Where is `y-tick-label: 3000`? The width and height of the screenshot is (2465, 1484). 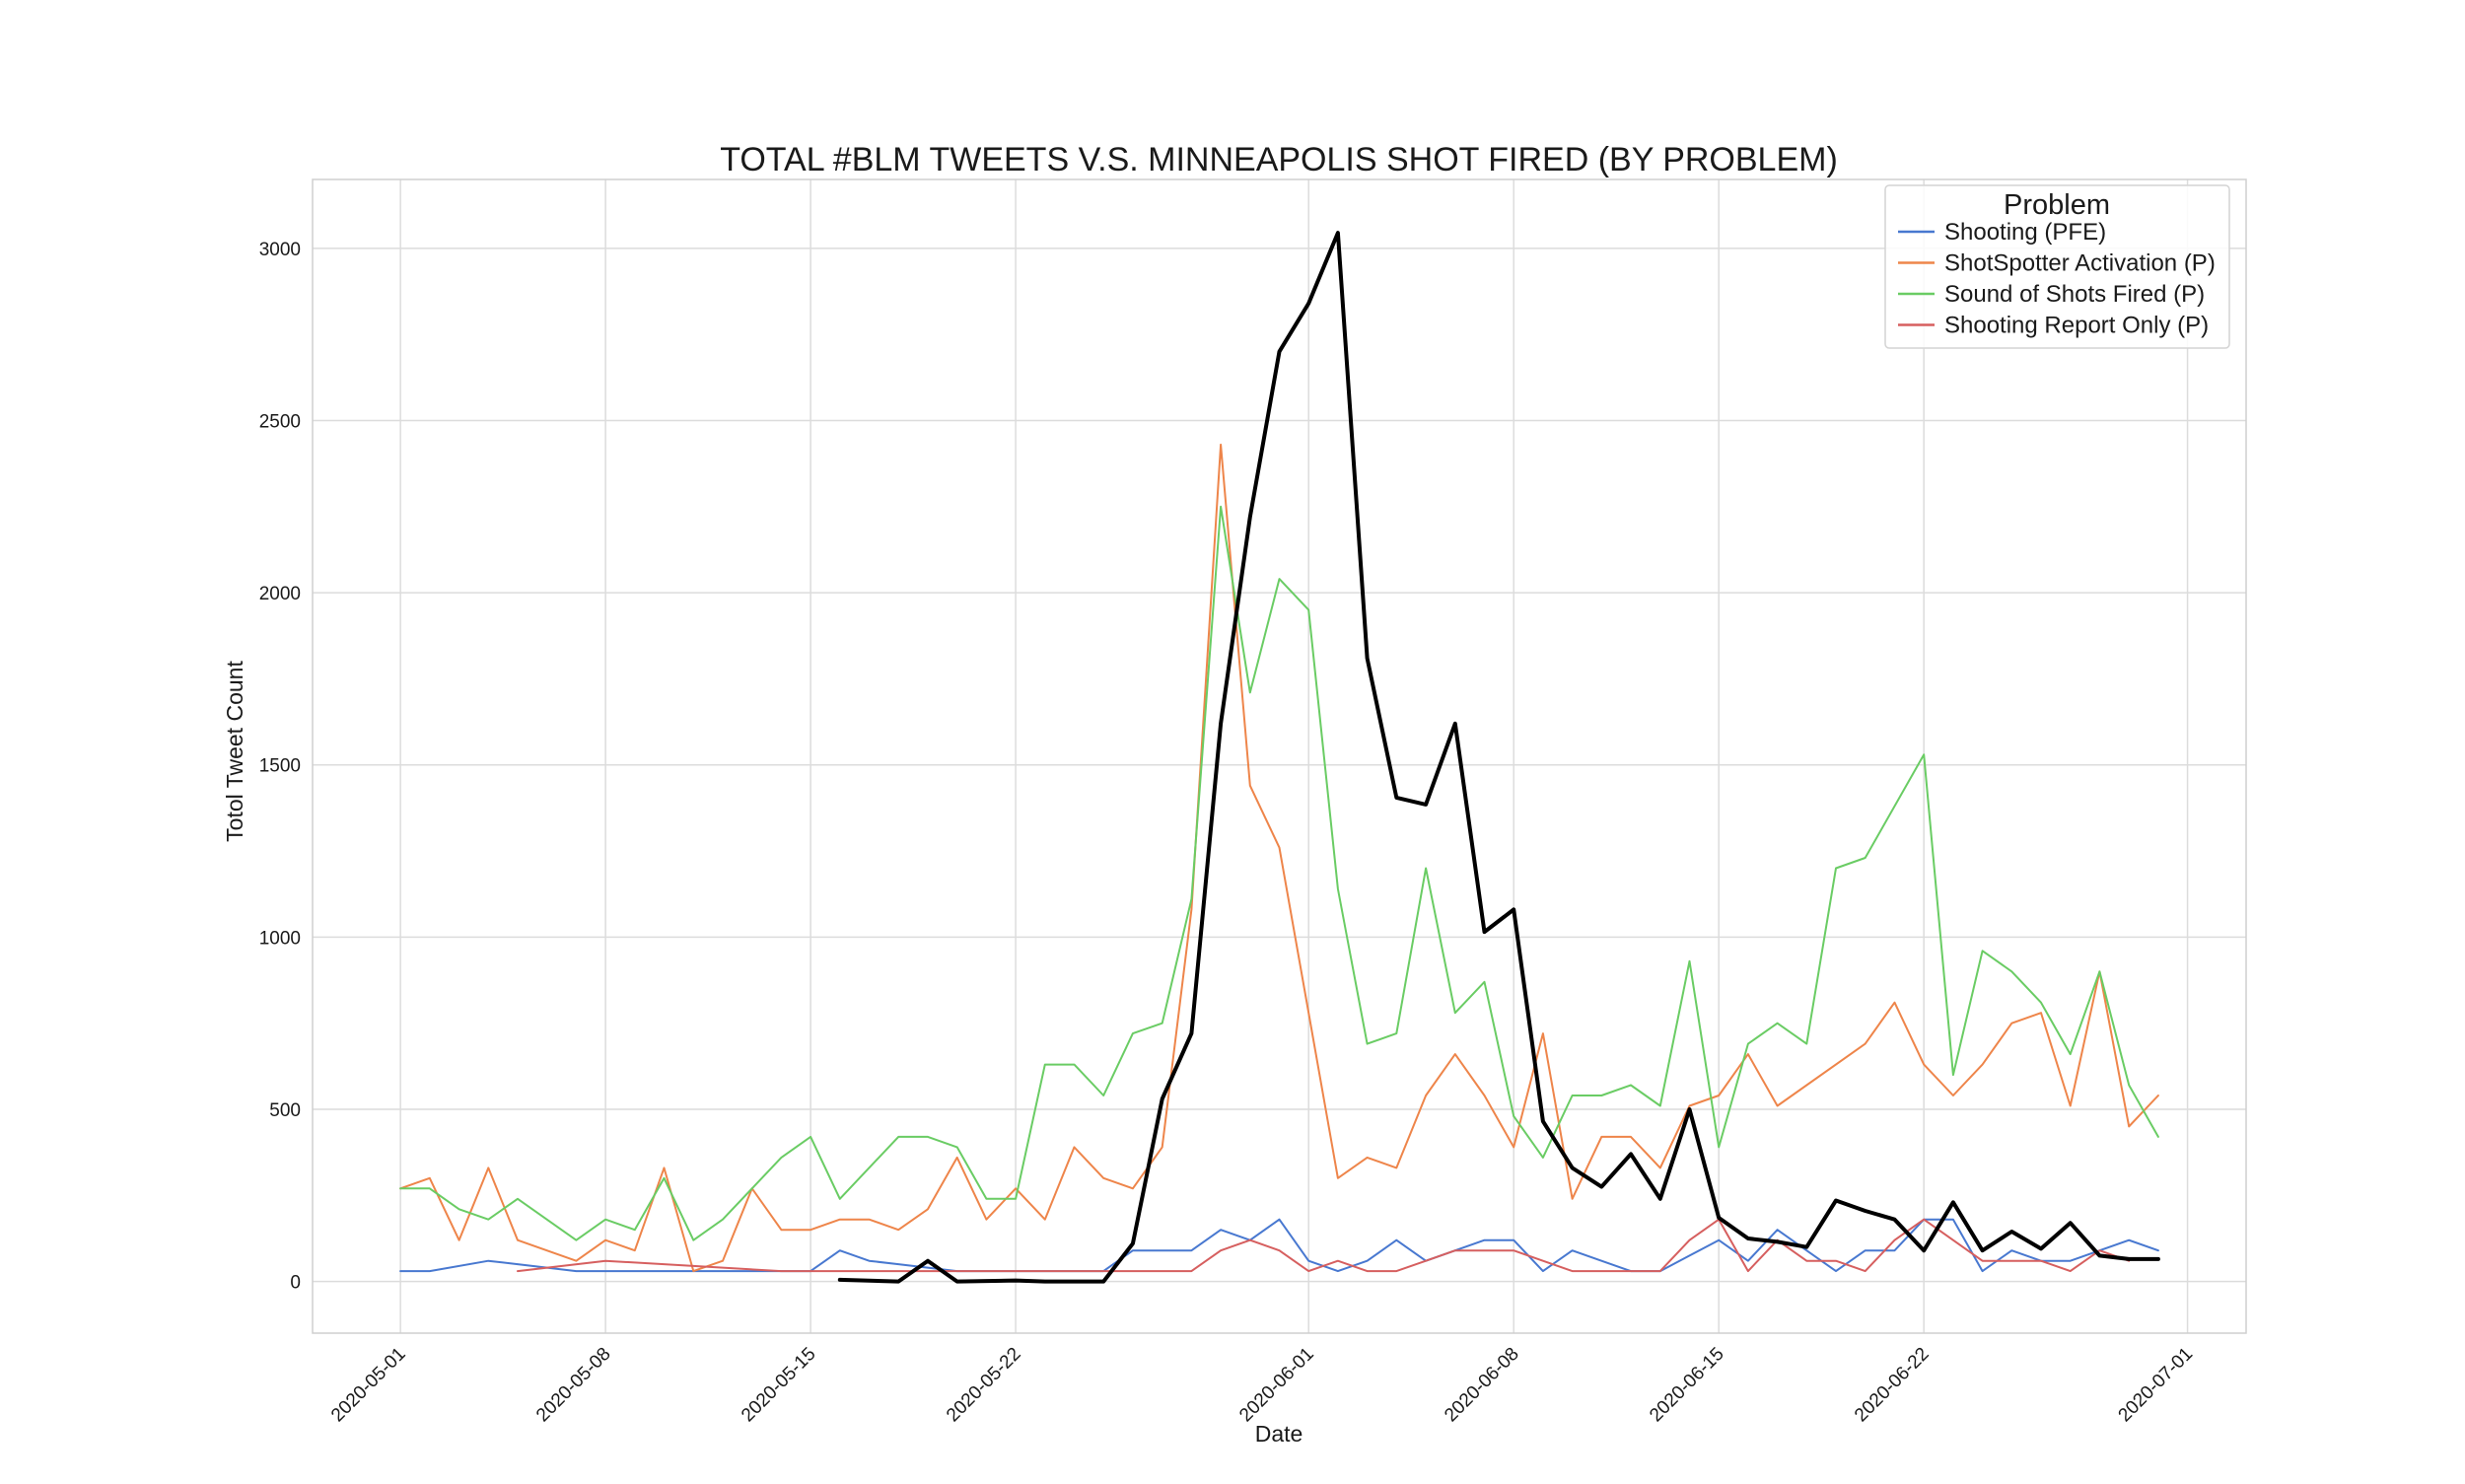
y-tick-label: 3000 is located at coordinates (280, 250).